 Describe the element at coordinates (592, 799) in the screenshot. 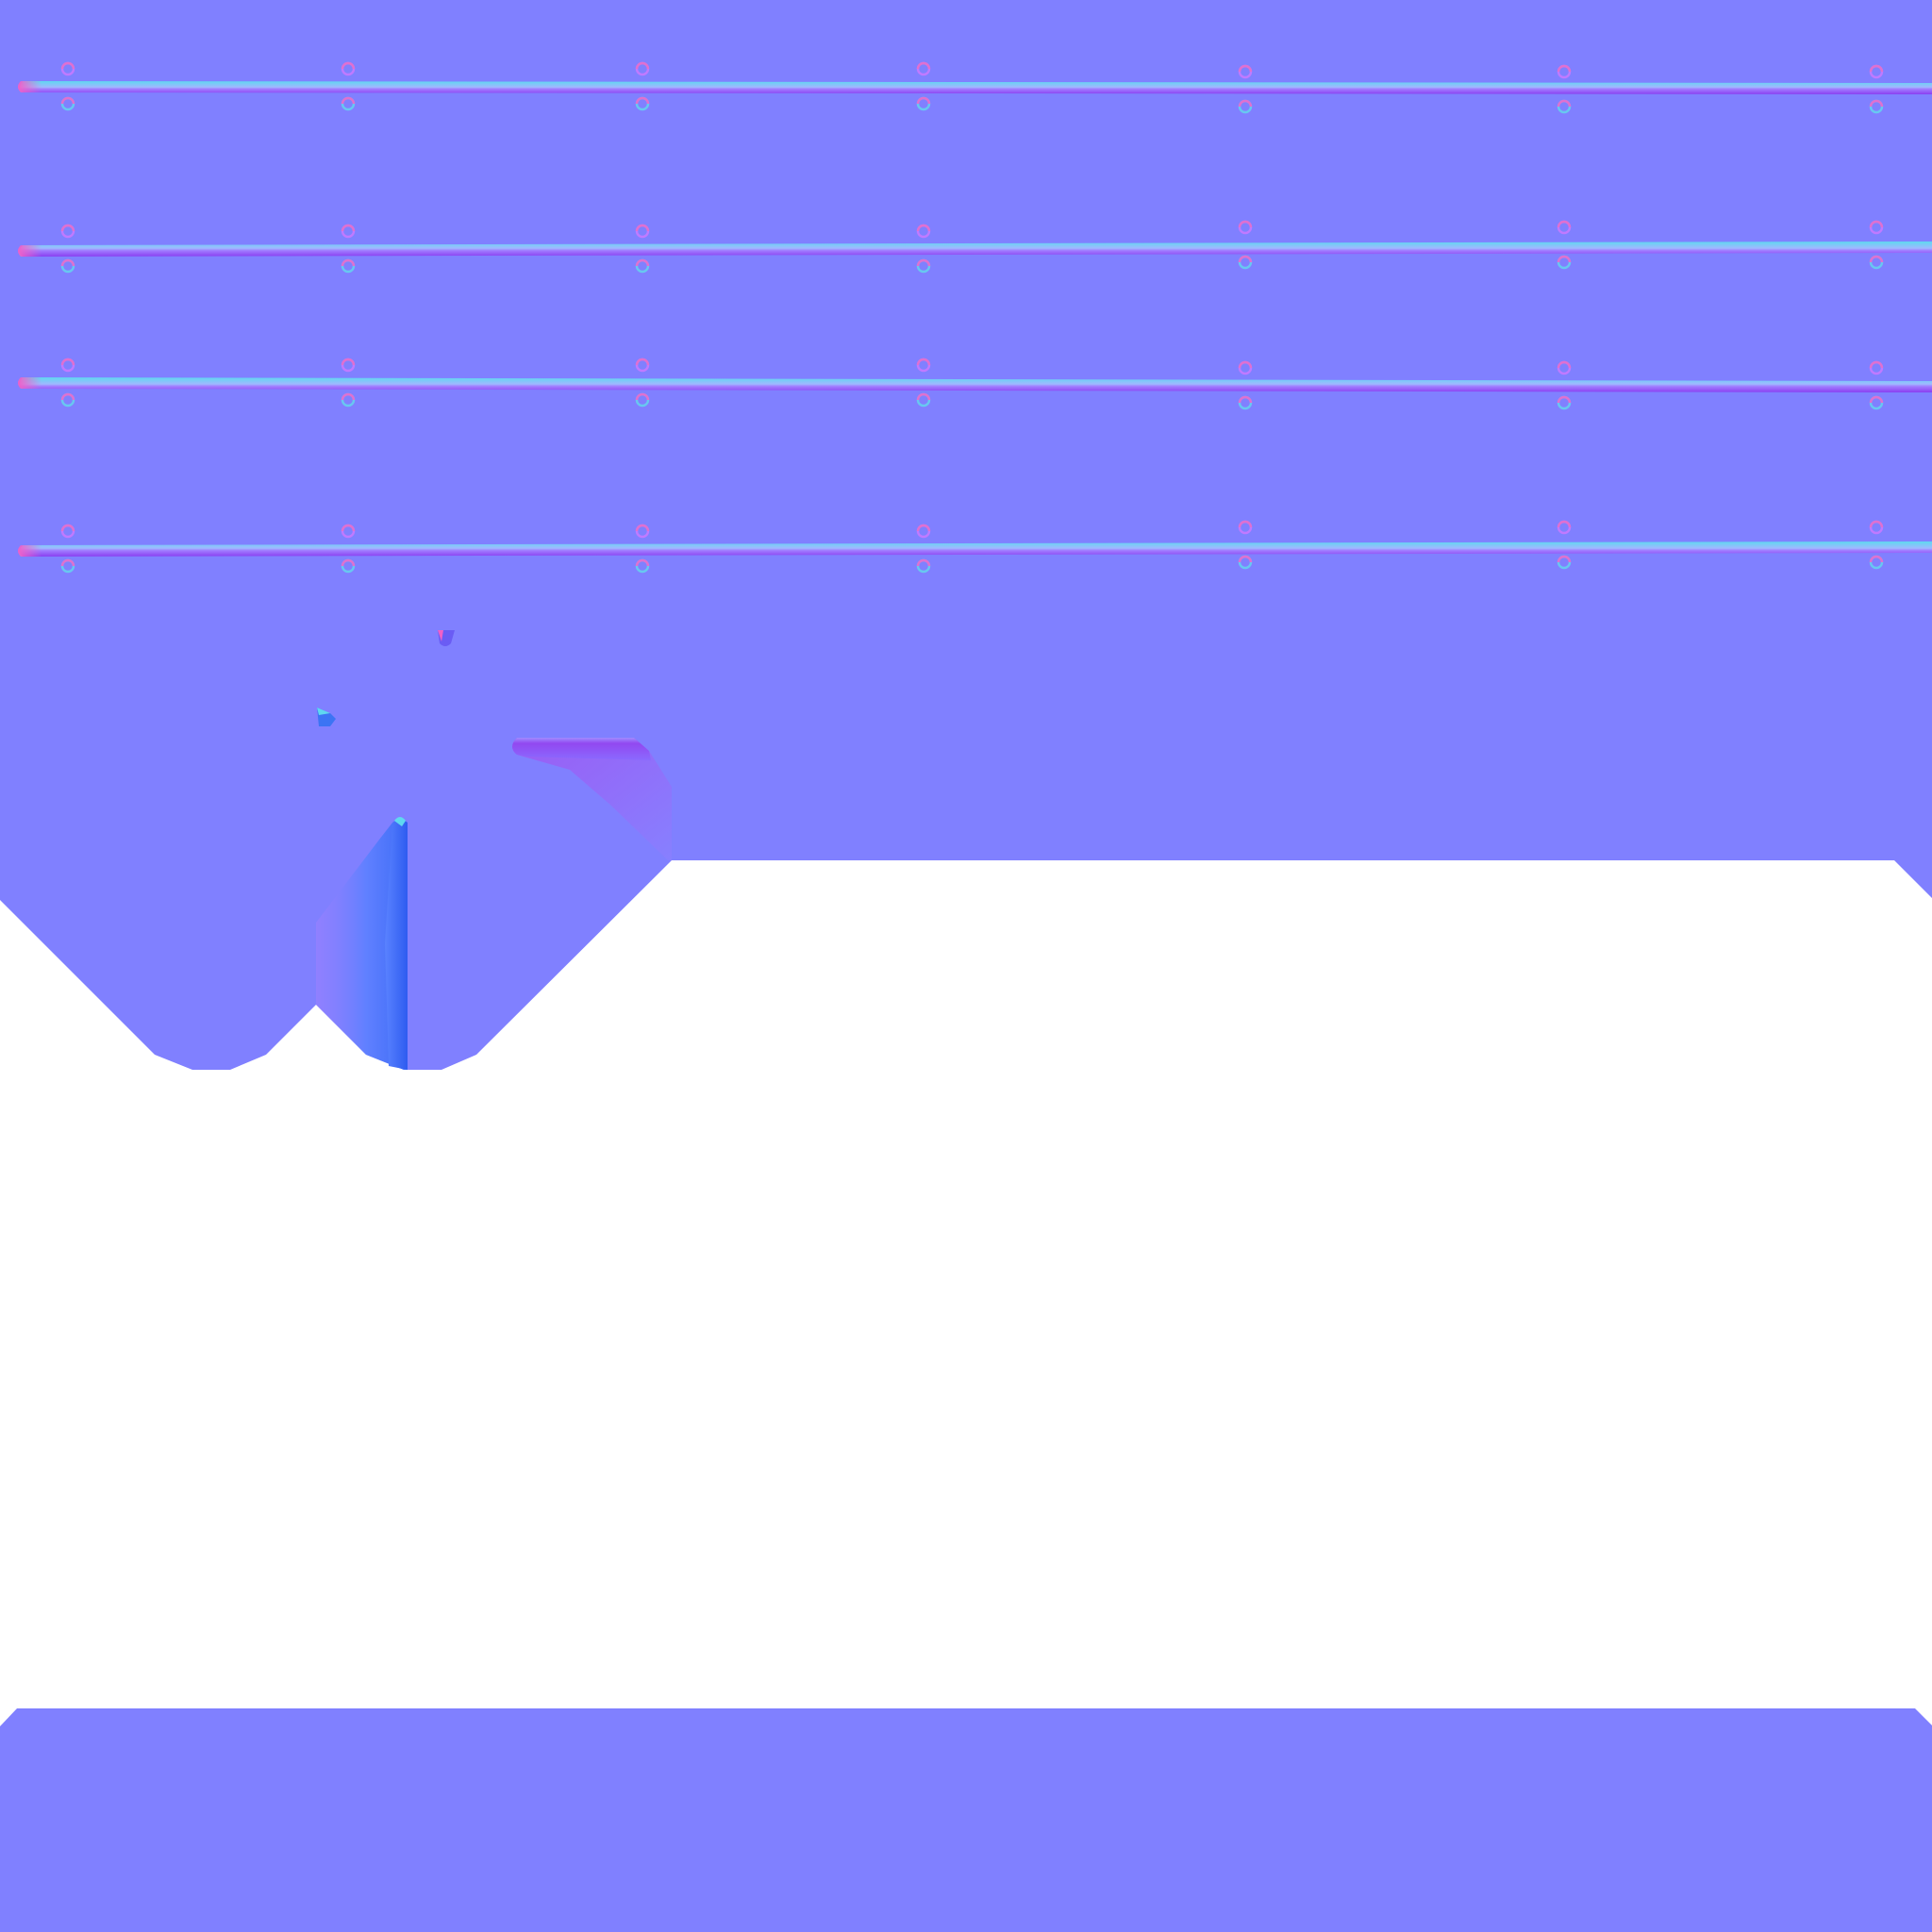

I see `fold-tab` at that location.